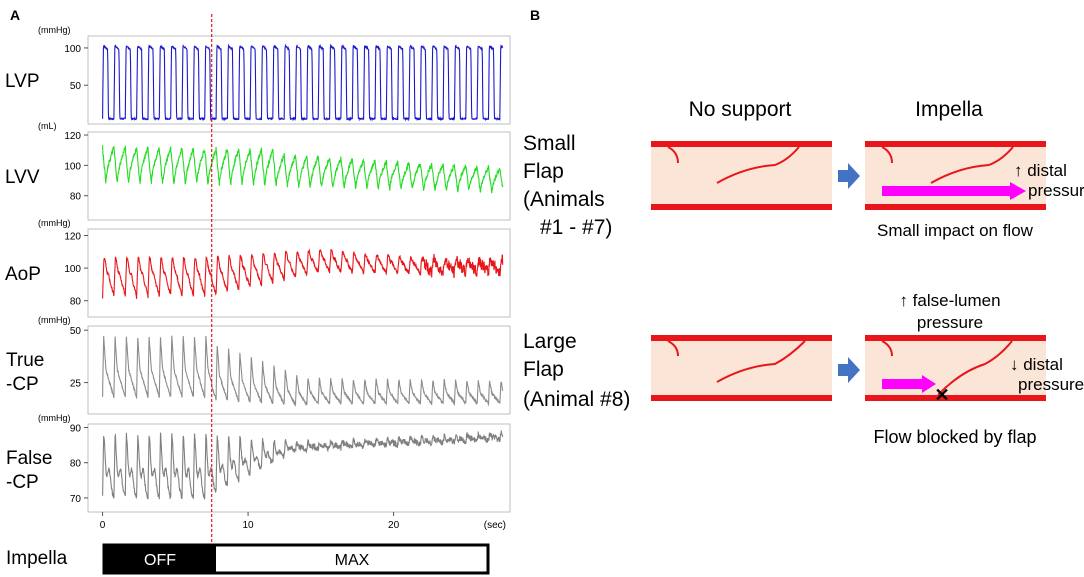 This screenshot has height=577, width=1084. I want to click on vessel-small-no-support, so click(741, 175).